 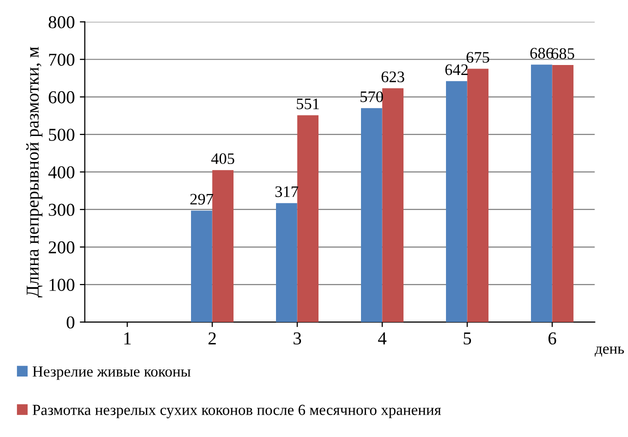 What do you see at coordinates (393, 77) in the screenshot?
I see `data-label: 623` at bounding box center [393, 77].